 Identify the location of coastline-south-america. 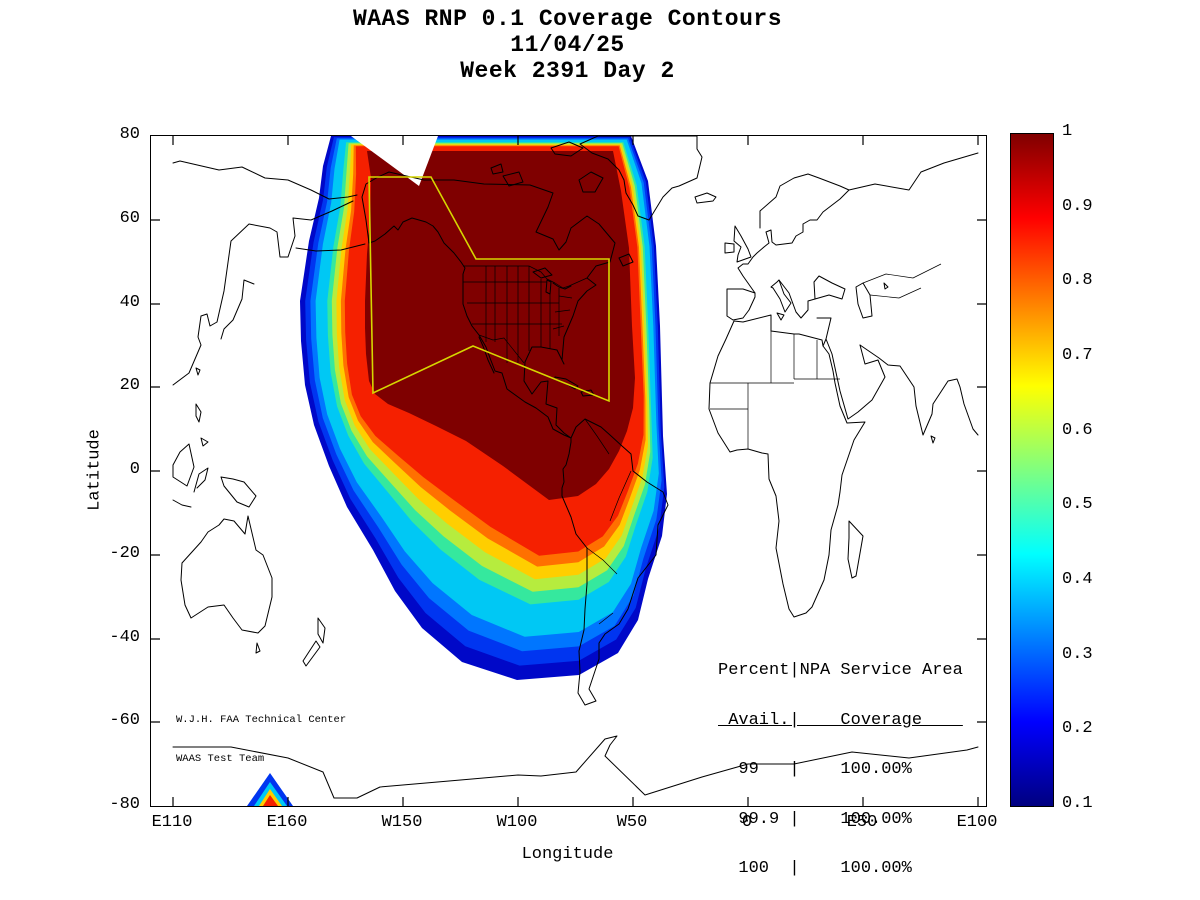
(615, 562).